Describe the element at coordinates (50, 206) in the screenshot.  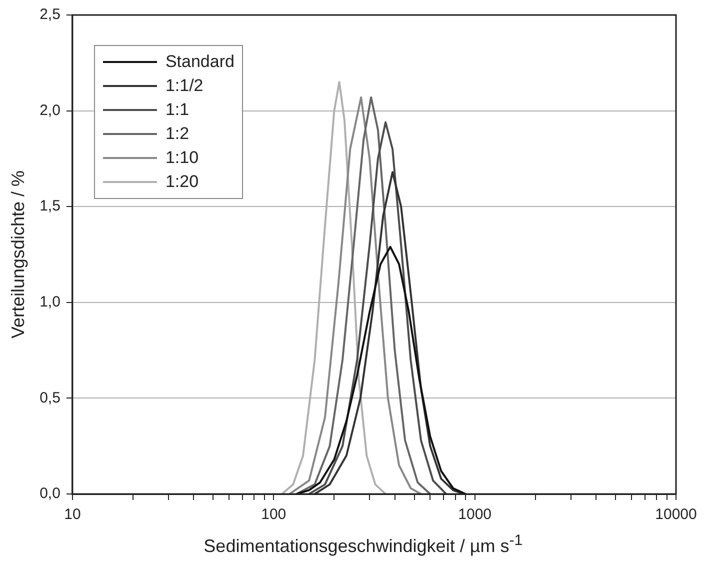
I see `y-tick-label: 1,5` at that location.